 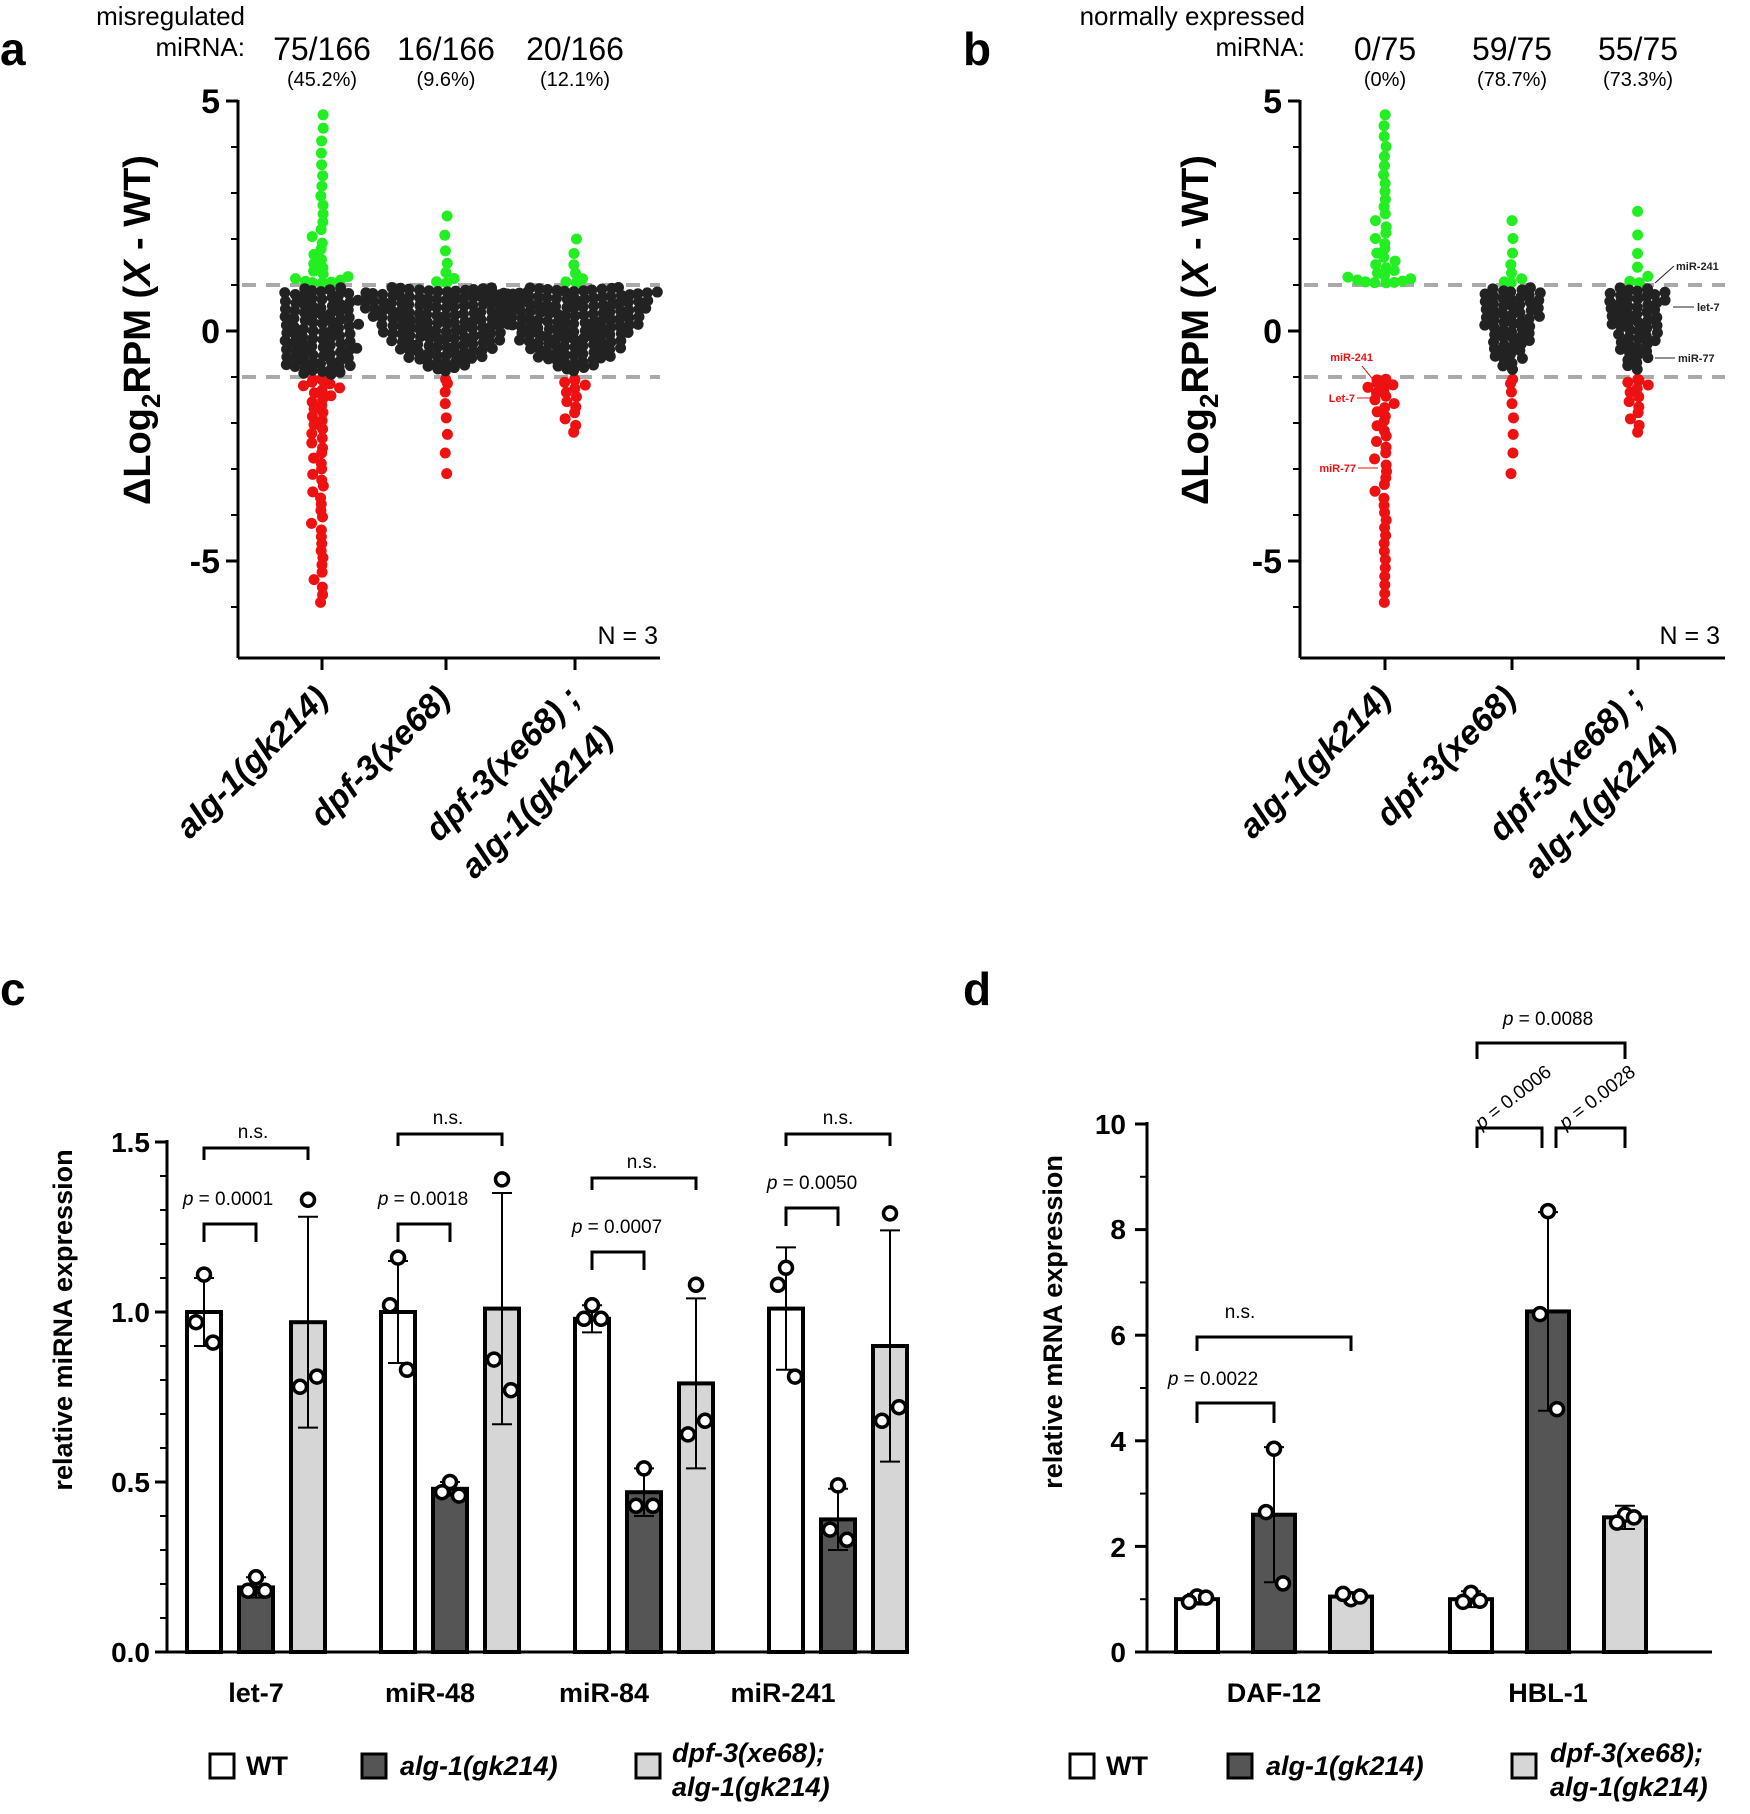 What do you see at coordinates (1199, 330) in the screenshot?
I see `panel-b-y-axis-label: ΔLog2RPM (X - WT)` at bounding box center [1199, 330].